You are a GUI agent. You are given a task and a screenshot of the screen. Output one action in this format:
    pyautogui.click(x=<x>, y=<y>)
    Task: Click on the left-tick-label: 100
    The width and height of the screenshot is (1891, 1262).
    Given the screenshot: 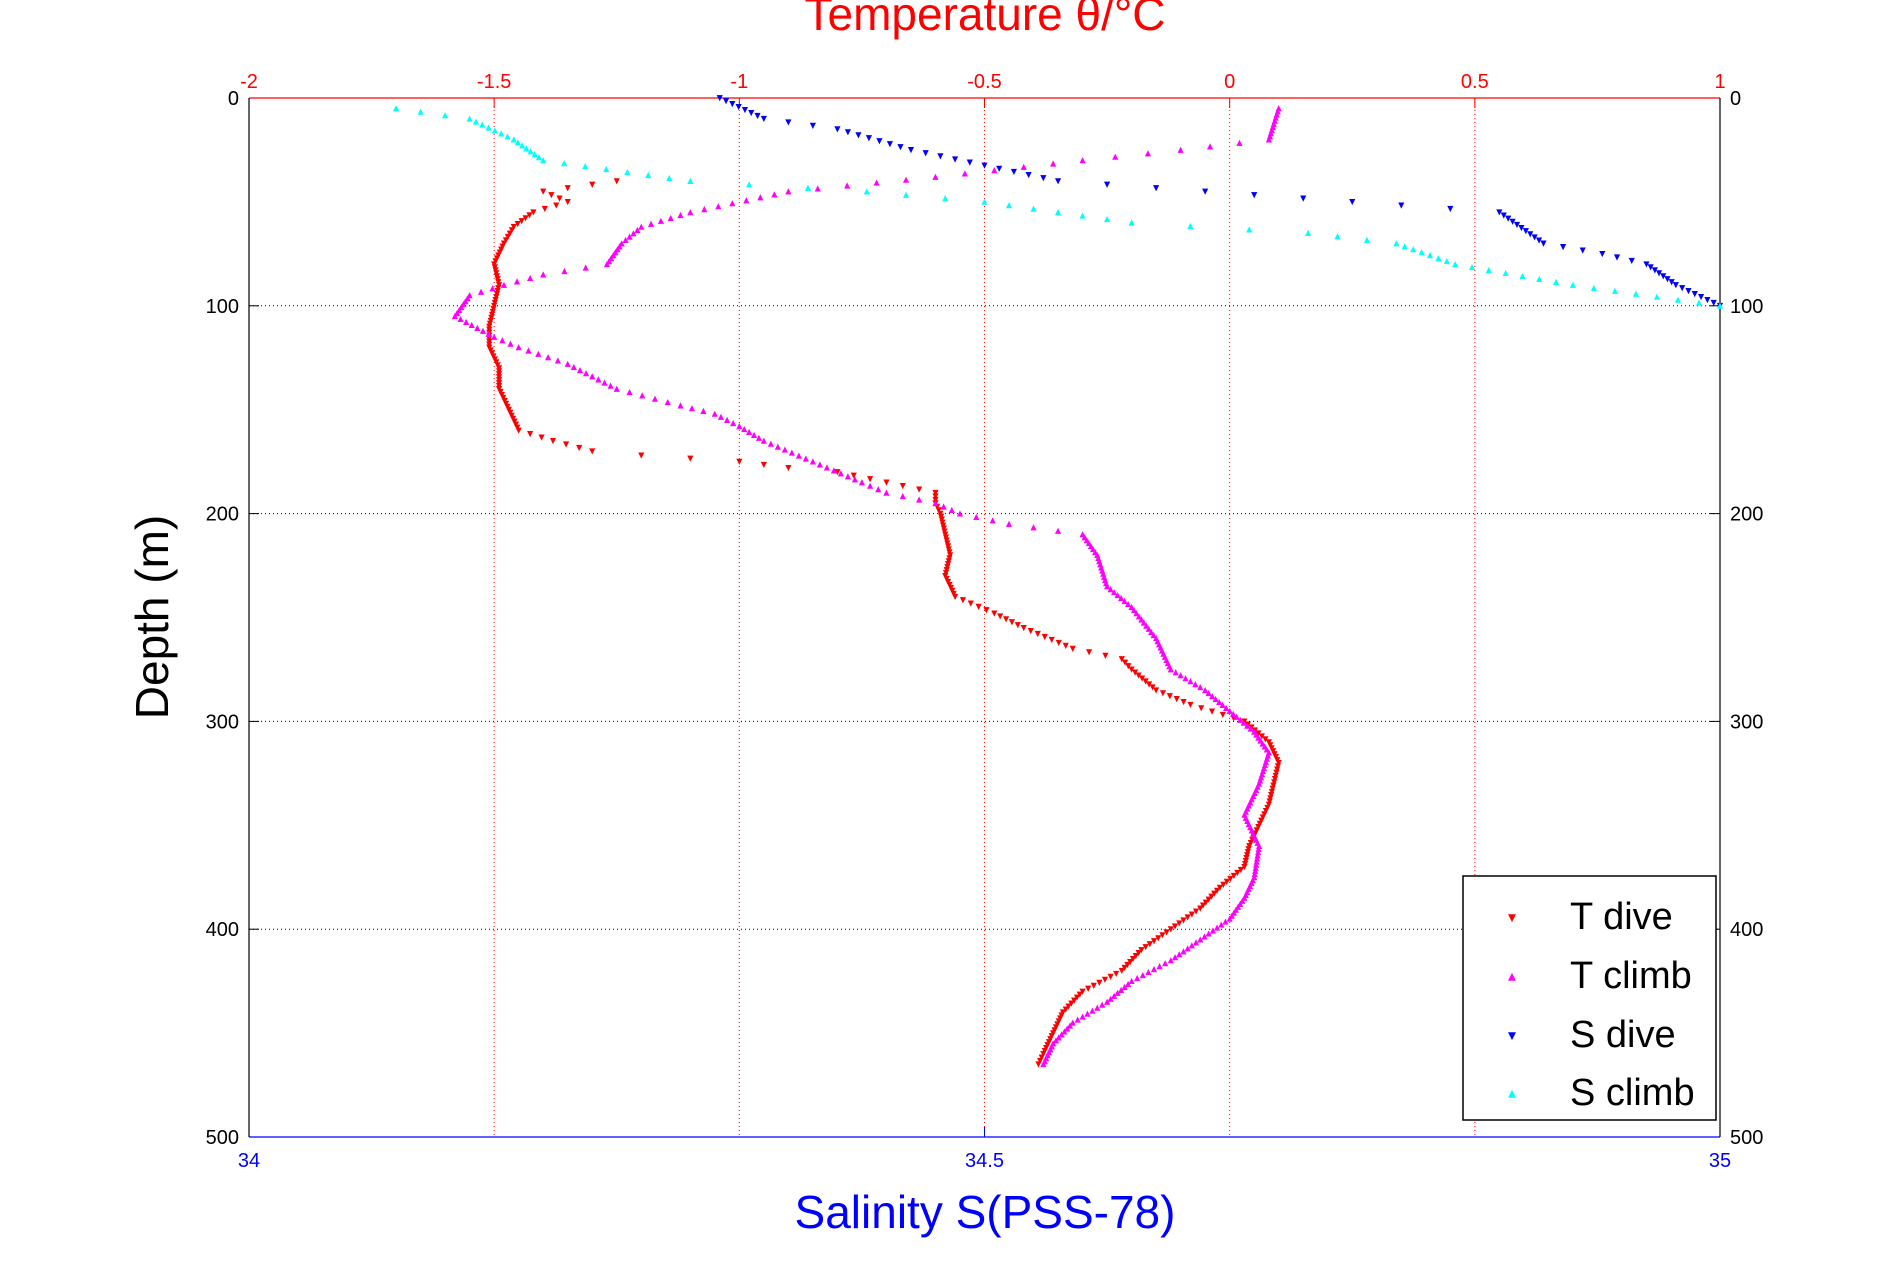 What is the action you would take?
    pyautogui.click(x=222, y=307)
    